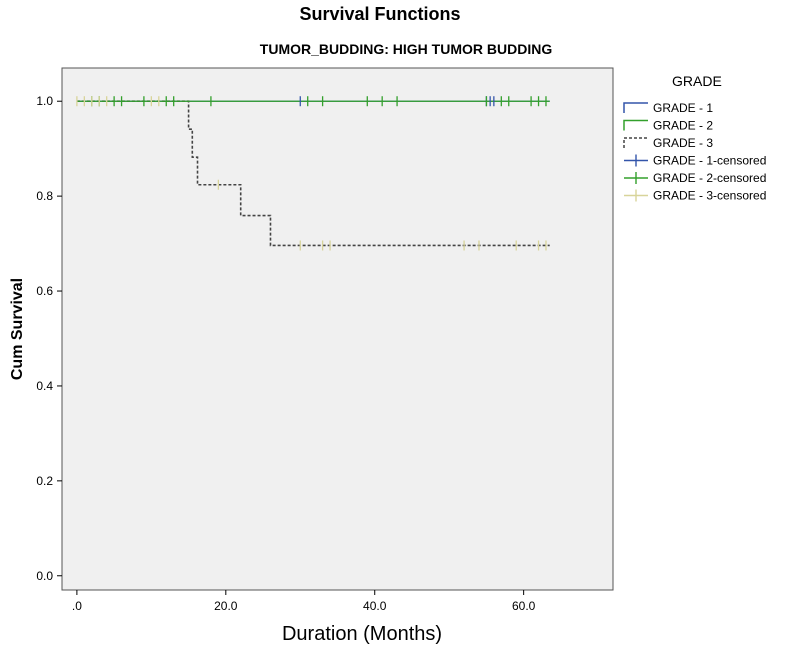 Image resolution: width=800 pixels, height=645 pixels. I want to click on y-axis-label: Cum Survival, so click(17, 329).